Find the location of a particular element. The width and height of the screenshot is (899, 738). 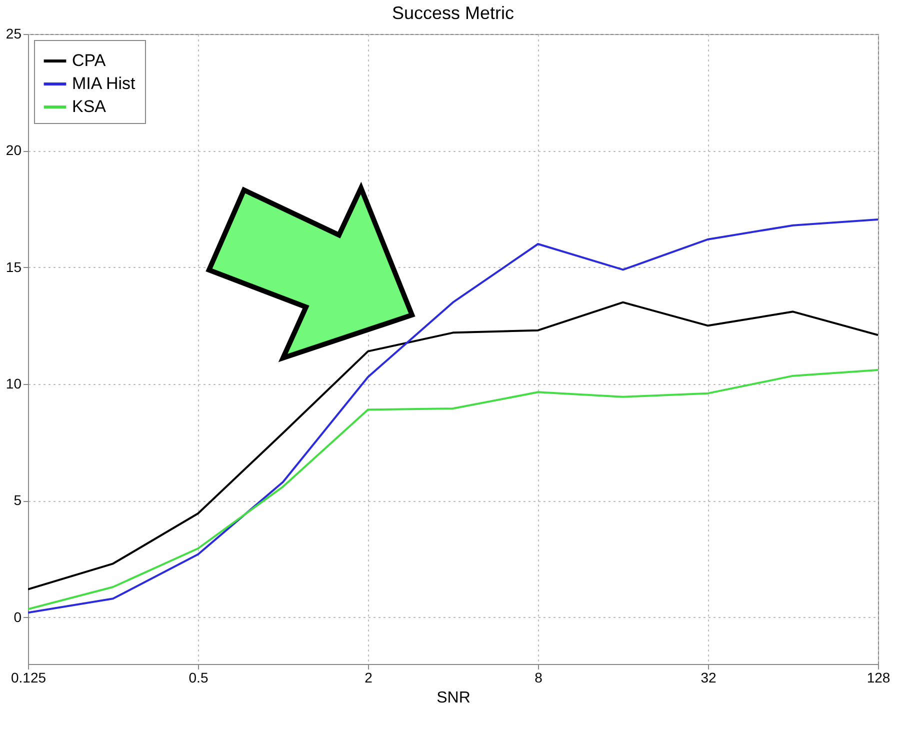

y-tick-label: 10 is located at coordinates (14, 384).